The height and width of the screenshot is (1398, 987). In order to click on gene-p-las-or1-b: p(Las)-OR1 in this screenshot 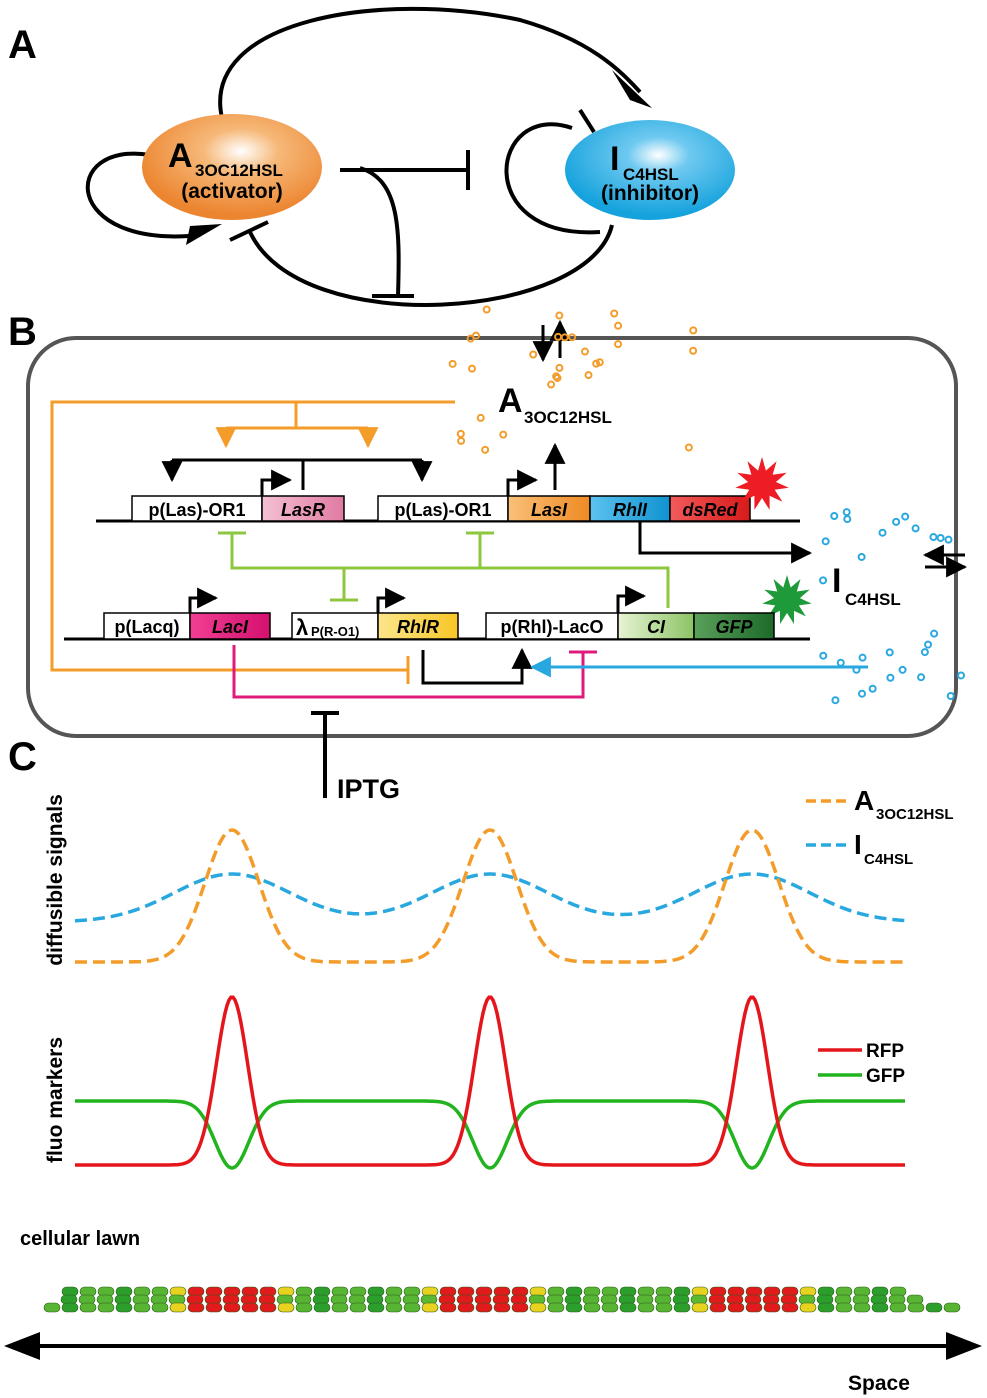, I will do `click(443, 508)`.